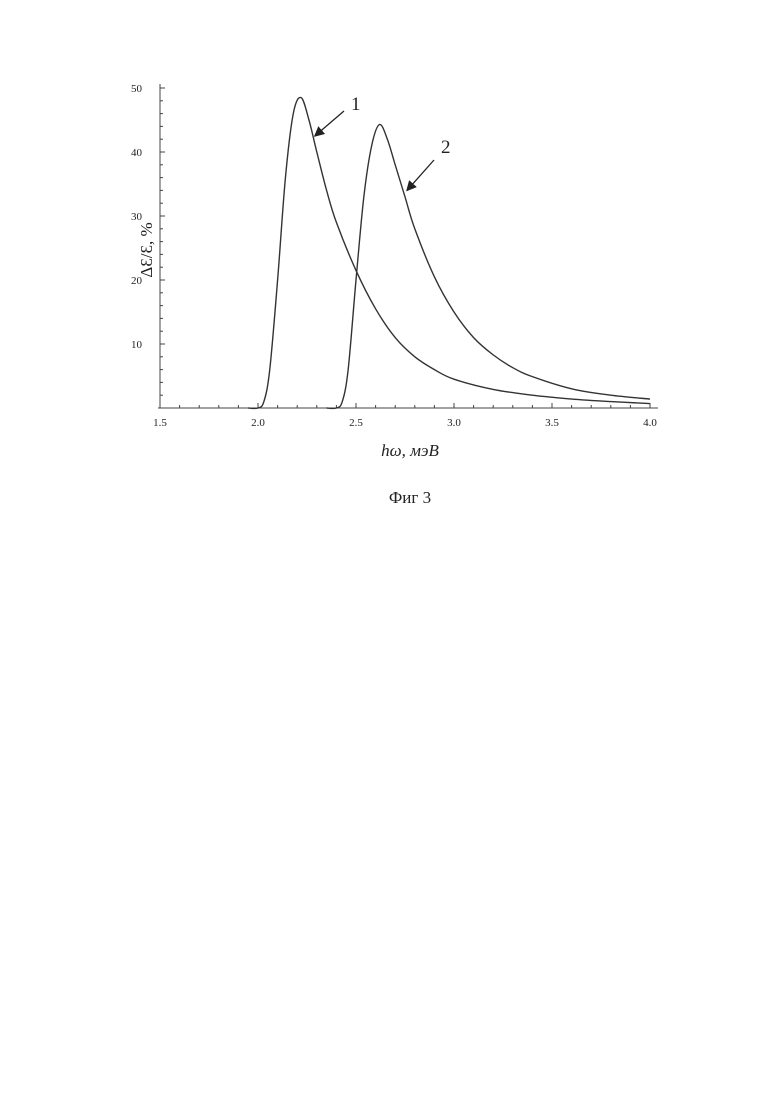 Image resolution: width=780 pixels, height=1103 pixels. I want to click on x-tick-label: 3.5, so click(552, 423).